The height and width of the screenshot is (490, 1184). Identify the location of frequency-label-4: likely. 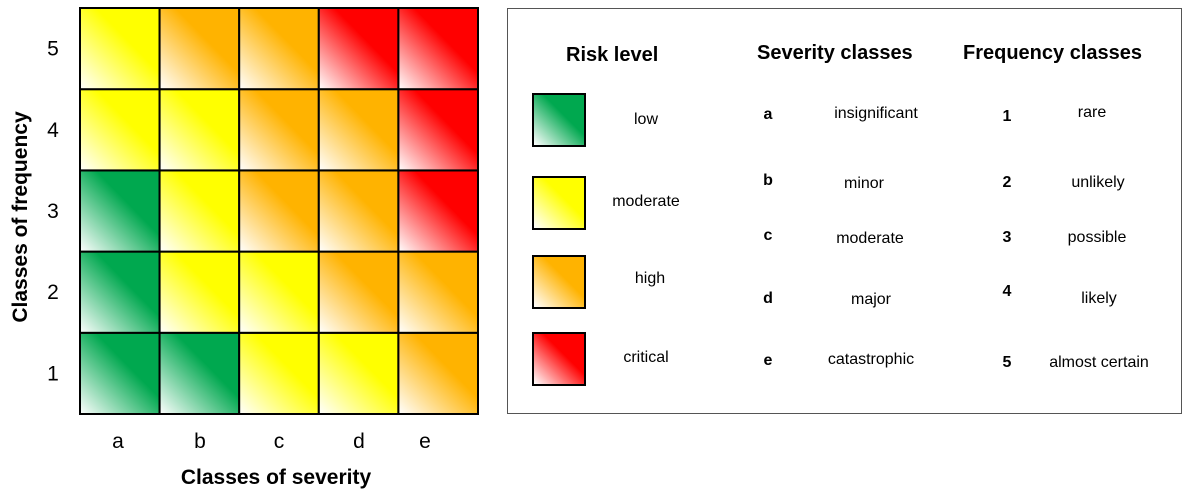
(1099, 298).